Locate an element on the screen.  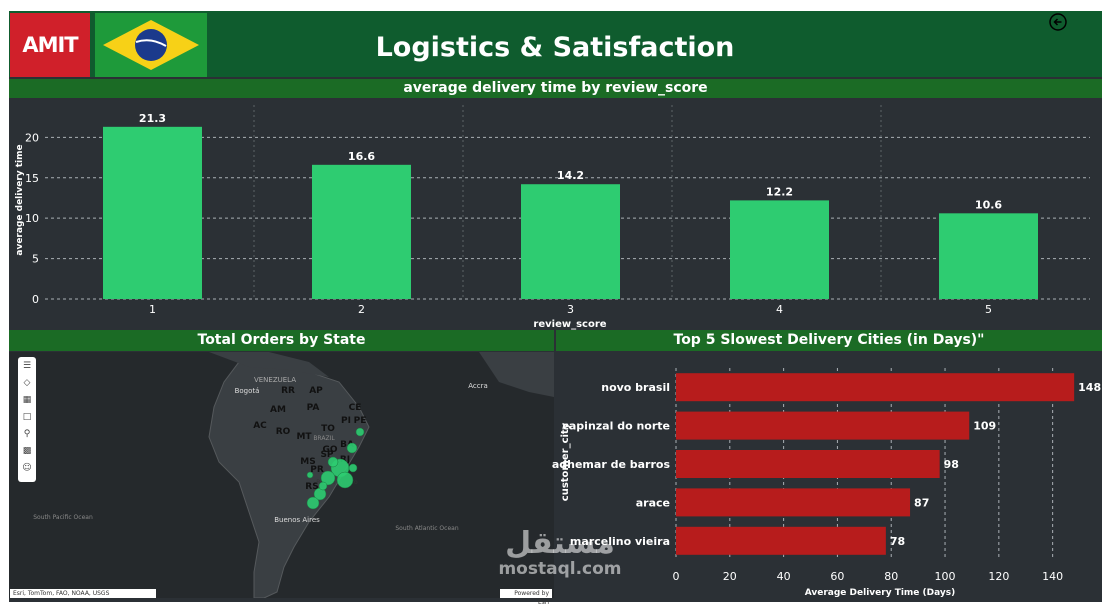
amit-logo: AMIT is located at coordinates (50, 45).